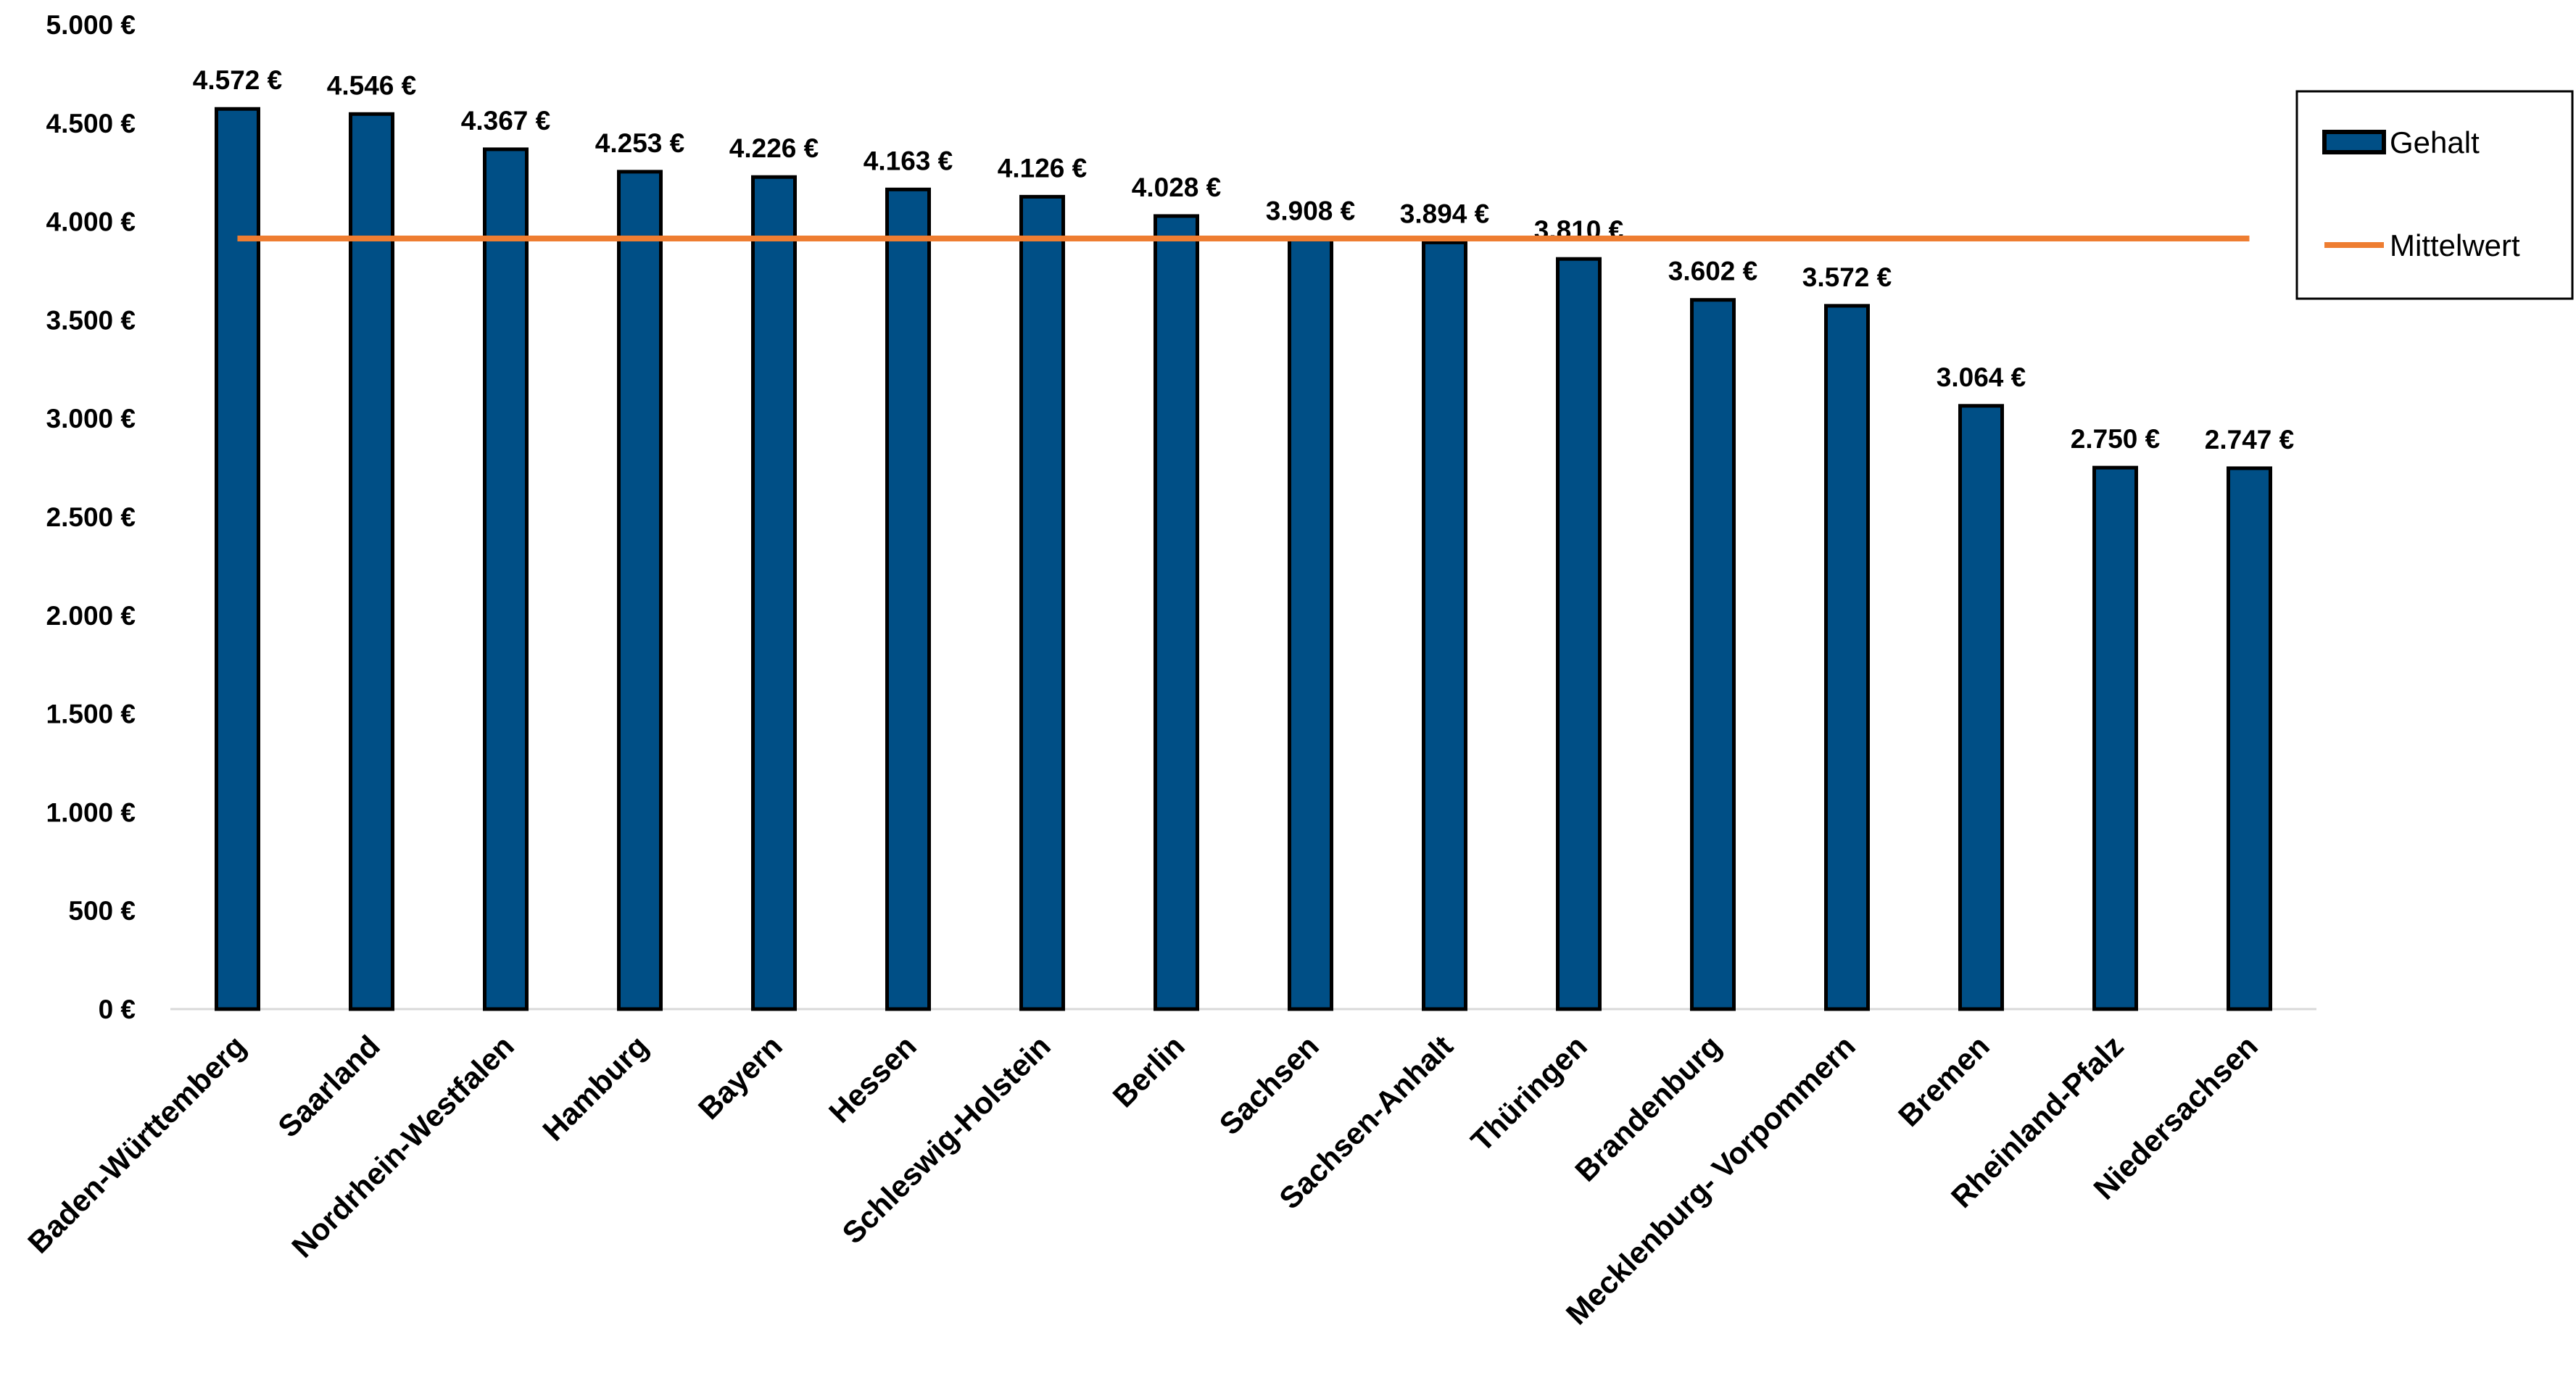 The height and width of the screenshot is (1373, 2576). I want to click on category-label: Saarland, so click(328, 1086).